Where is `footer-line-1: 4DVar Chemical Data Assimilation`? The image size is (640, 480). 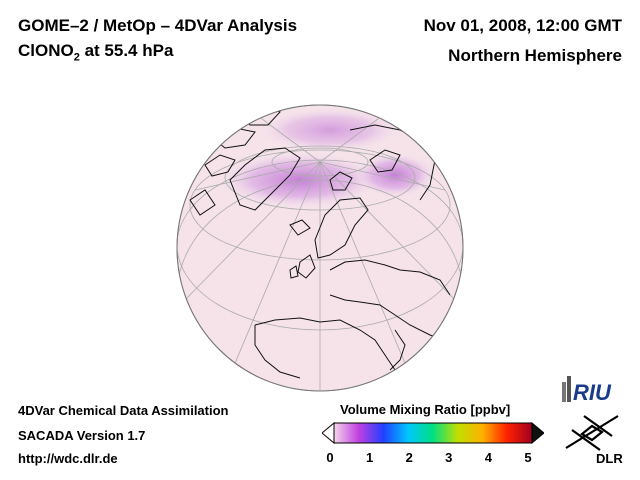 footer-line-1: 4DVar Chemical Data Assimilation is located at coordinates (123, 410).